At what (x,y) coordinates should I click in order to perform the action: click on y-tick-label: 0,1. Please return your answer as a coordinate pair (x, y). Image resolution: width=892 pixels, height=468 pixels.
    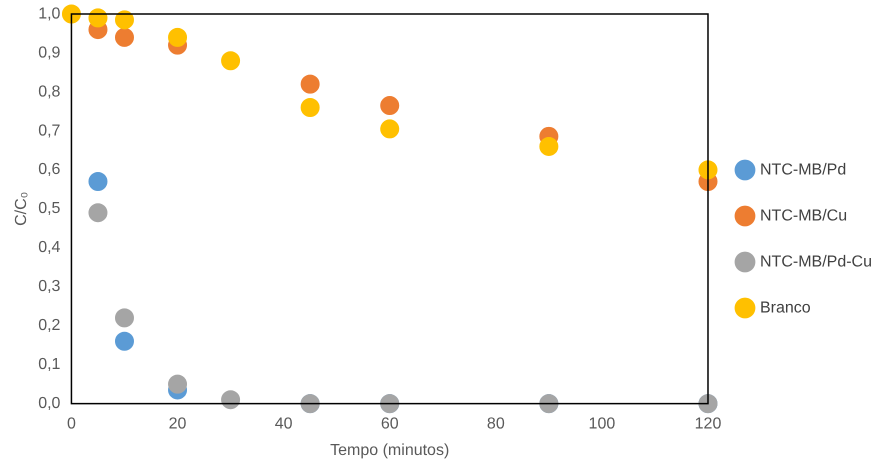
    Looking at the image, I should click on (49, 365).